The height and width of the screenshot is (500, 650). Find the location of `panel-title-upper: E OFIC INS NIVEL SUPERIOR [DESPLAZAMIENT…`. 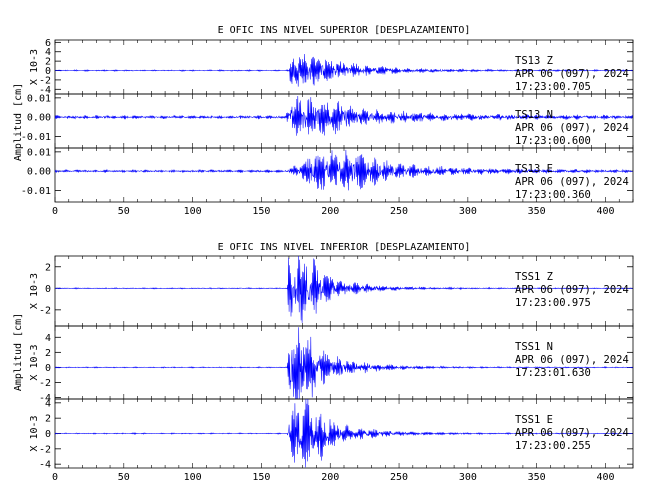

panel-title-upper: E OFIC INS NIVEL SUPERIOR [DESPLAZAMIENT… is located at coordinates (344, 30).